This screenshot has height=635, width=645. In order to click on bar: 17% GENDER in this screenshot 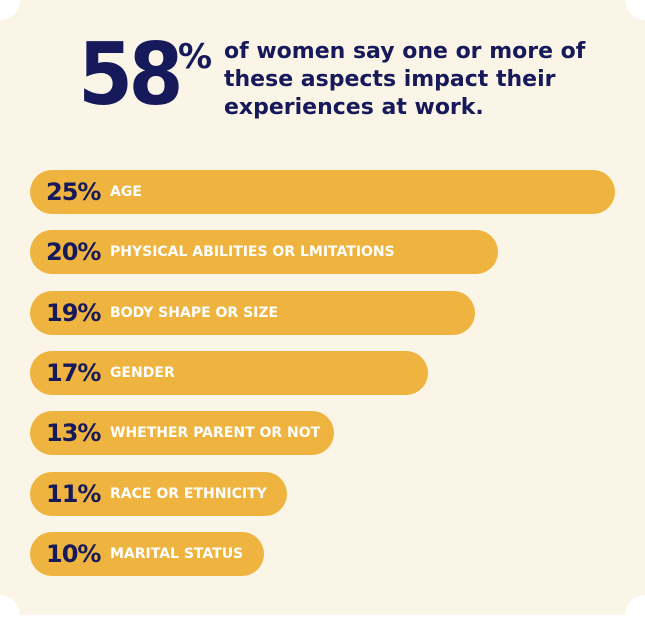, I will do `click(229, 372)`.